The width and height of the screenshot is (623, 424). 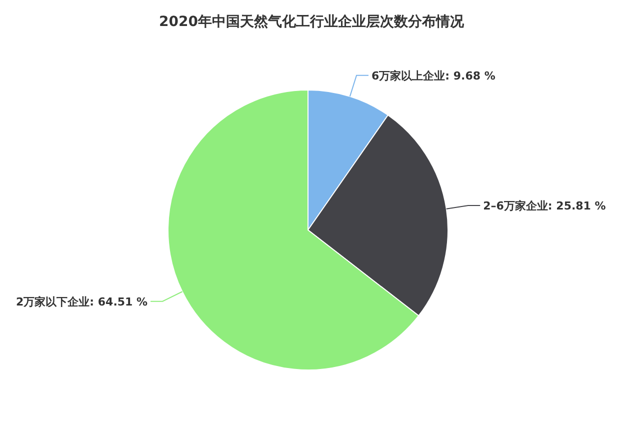 What do you see at coordinates (434, 75) in the screenshot?
I see `slice-label: 6万家以上企业: 9.68 %` at bounding box center [434, 75].